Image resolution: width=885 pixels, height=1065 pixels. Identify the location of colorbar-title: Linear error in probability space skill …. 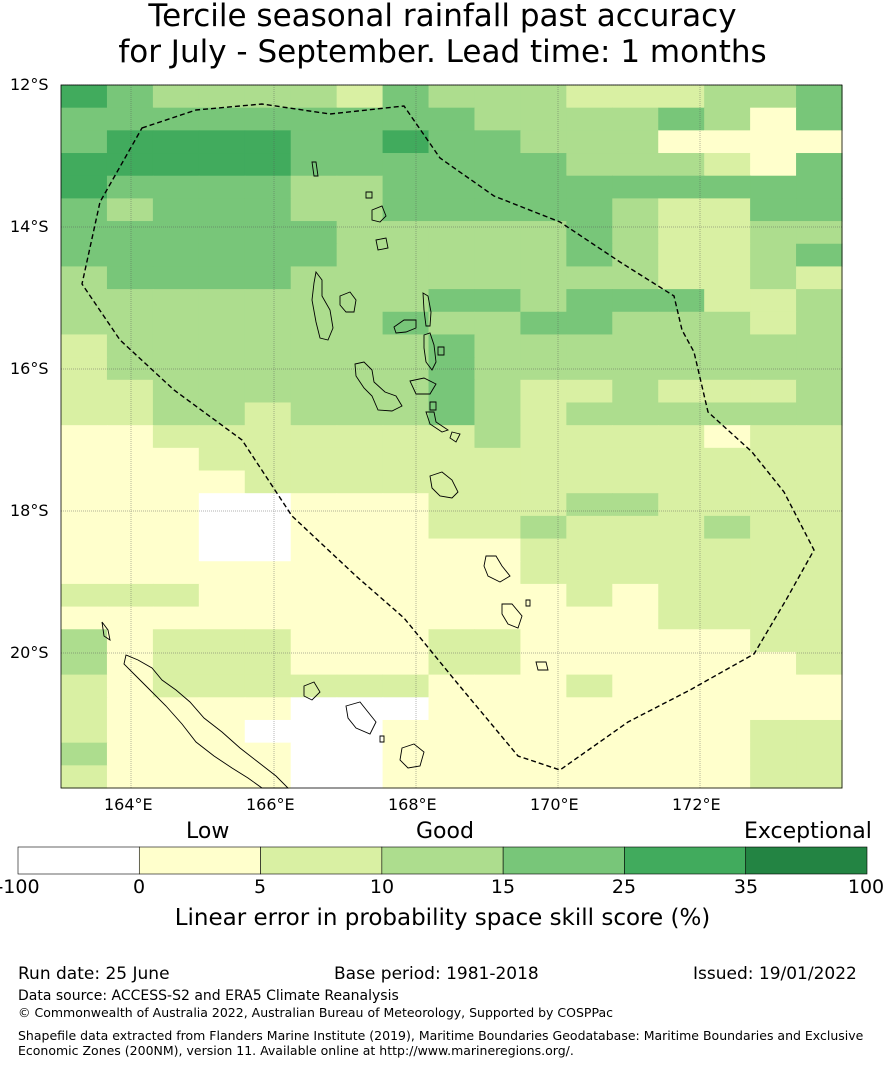
(442, 918).